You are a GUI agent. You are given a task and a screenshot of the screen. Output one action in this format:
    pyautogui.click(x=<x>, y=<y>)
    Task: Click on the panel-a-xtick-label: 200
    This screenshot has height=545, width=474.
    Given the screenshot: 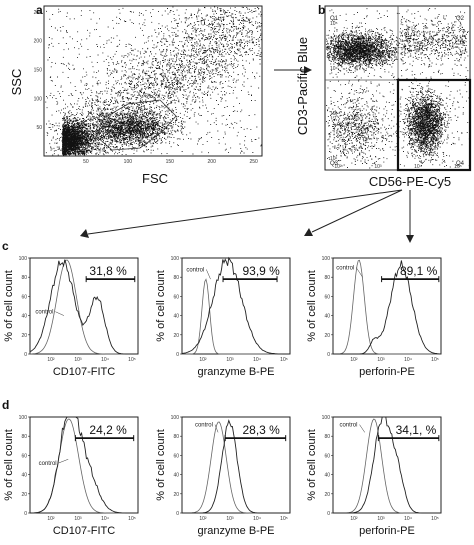 What is the action you would take?
    pyautogui.click(x=212, y=162)
    